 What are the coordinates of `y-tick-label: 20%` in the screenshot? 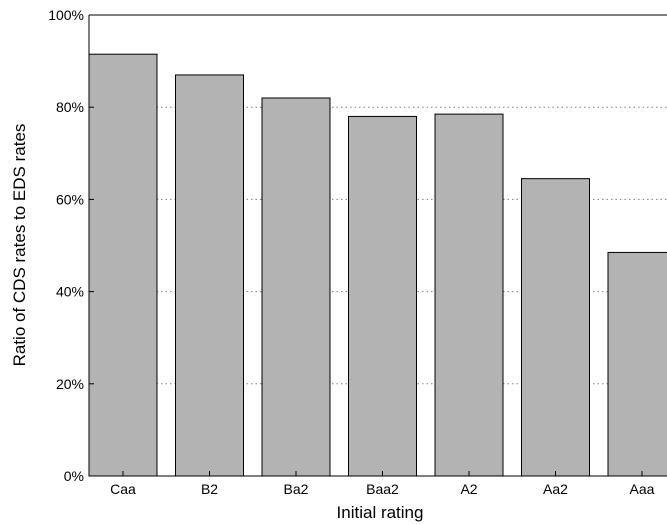 It's located at (70, 384).